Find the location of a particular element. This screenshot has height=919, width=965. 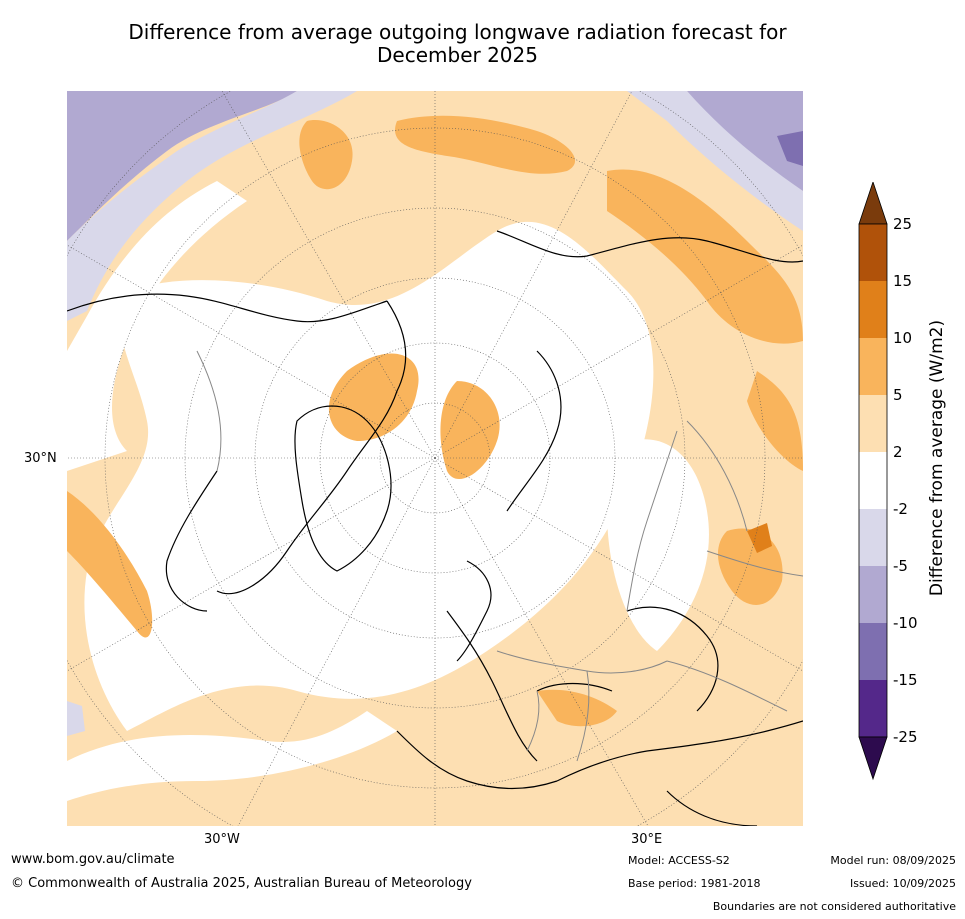

colorbar-tick-label: -10 is located at coordinates (905, 623).